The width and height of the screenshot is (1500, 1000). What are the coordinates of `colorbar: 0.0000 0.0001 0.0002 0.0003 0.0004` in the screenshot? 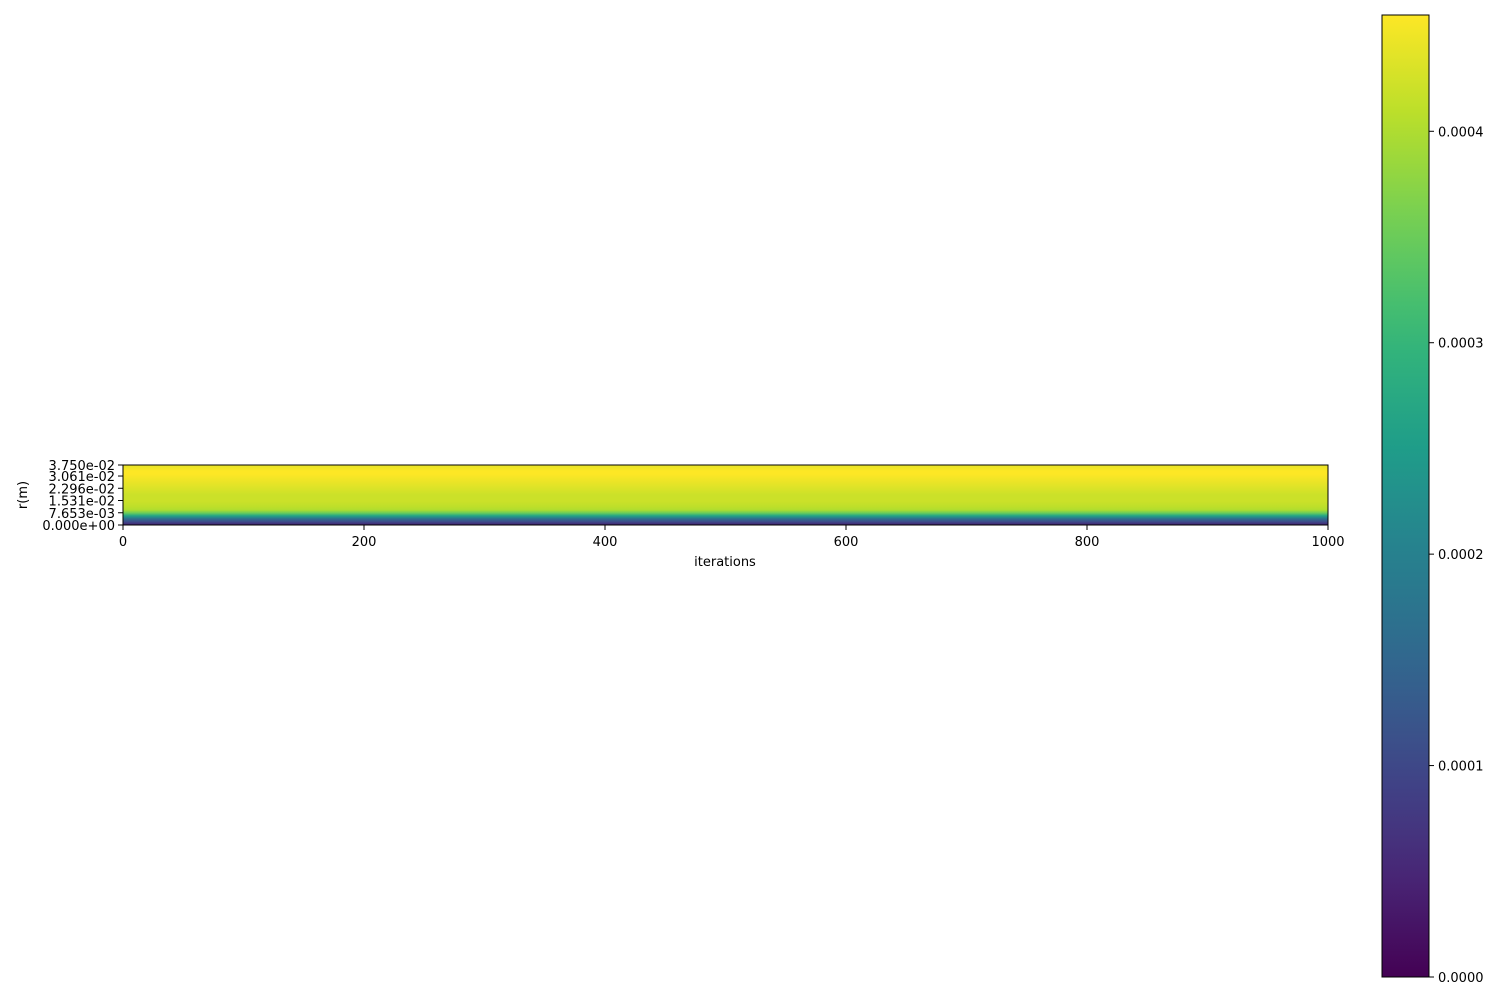 It's located at (1432, 500).